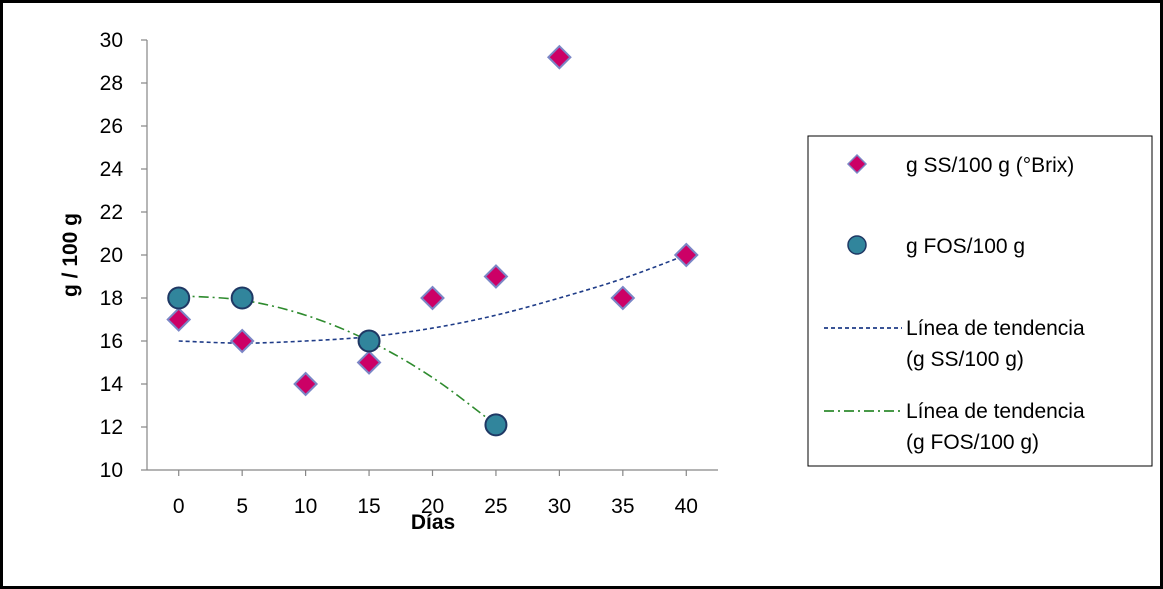  Describe the element at coordinates (857, 164) in the screenshot. I see `legend-diamond-marker` at that location.